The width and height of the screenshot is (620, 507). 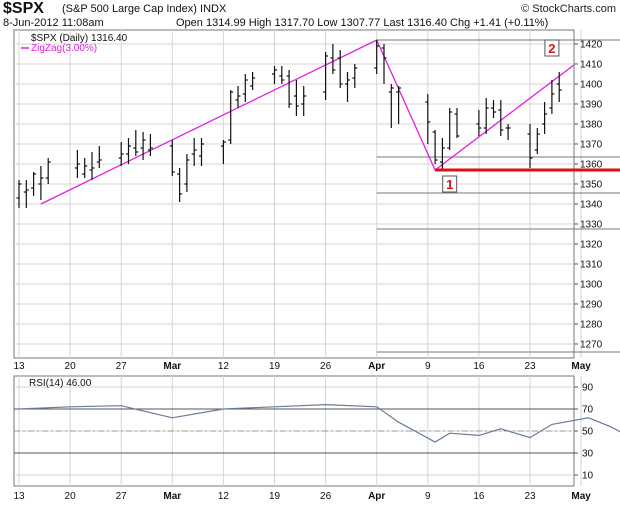 I want to click on price-tick-label: 1270, so click(x=591, y=345).